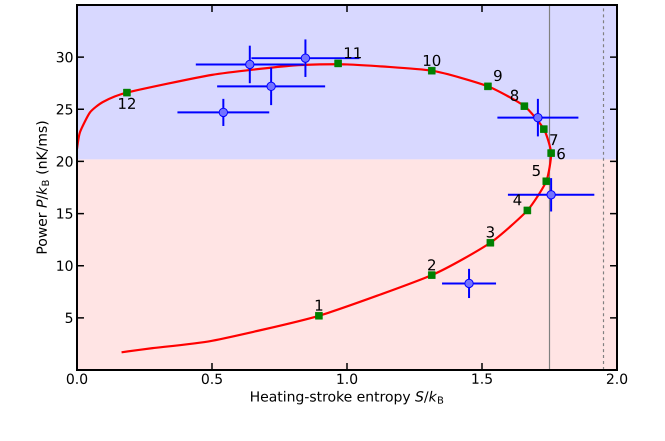  What do you see at coordinates (554, 140) in the screenshot?
I see `annotation: 7` at bounding box center [554, 140].